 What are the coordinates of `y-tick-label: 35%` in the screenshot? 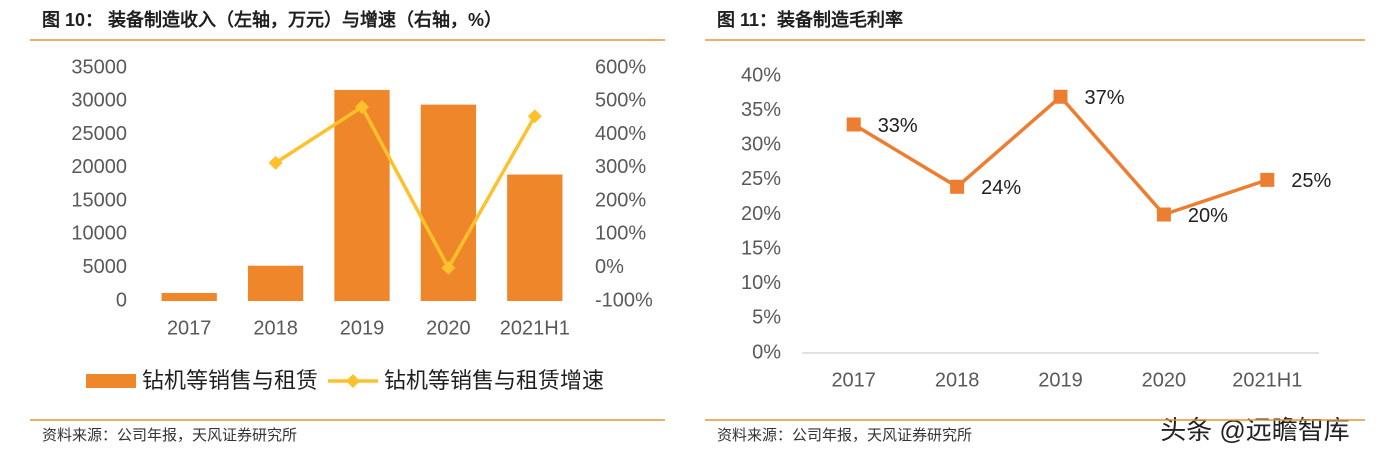 It's located at (761, 110).